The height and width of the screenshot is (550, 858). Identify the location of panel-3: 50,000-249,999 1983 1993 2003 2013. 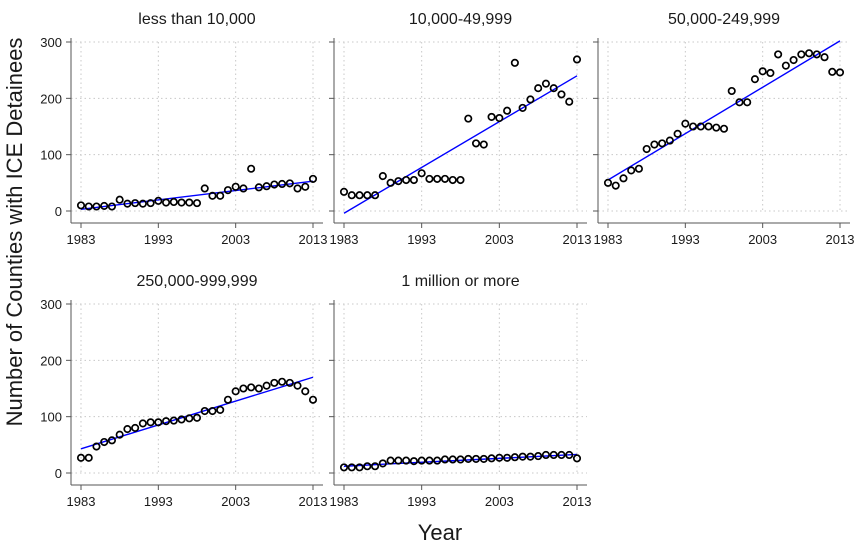
(723, 129).